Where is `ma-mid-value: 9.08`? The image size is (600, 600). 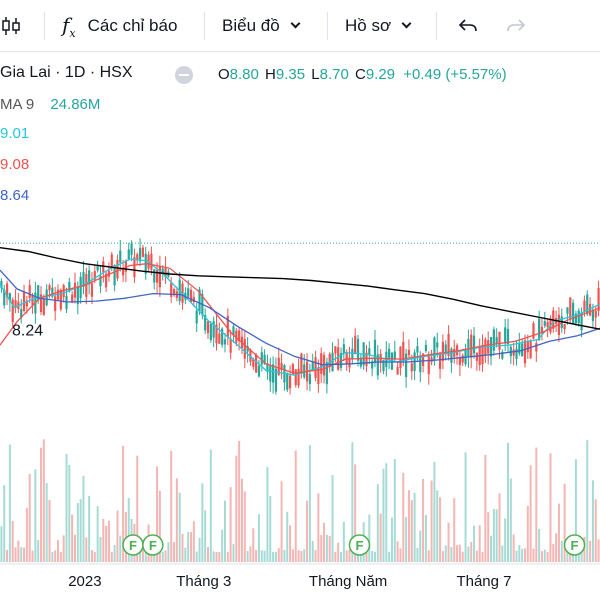 ma-mid-value: 9.08 is located at coordinates (15, 164).